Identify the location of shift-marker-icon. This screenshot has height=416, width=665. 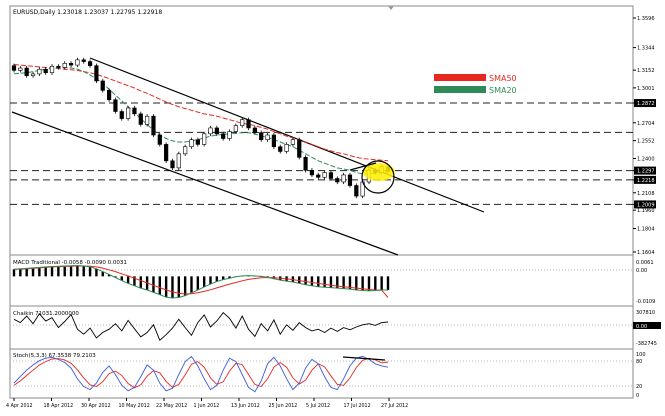
(391, 8).